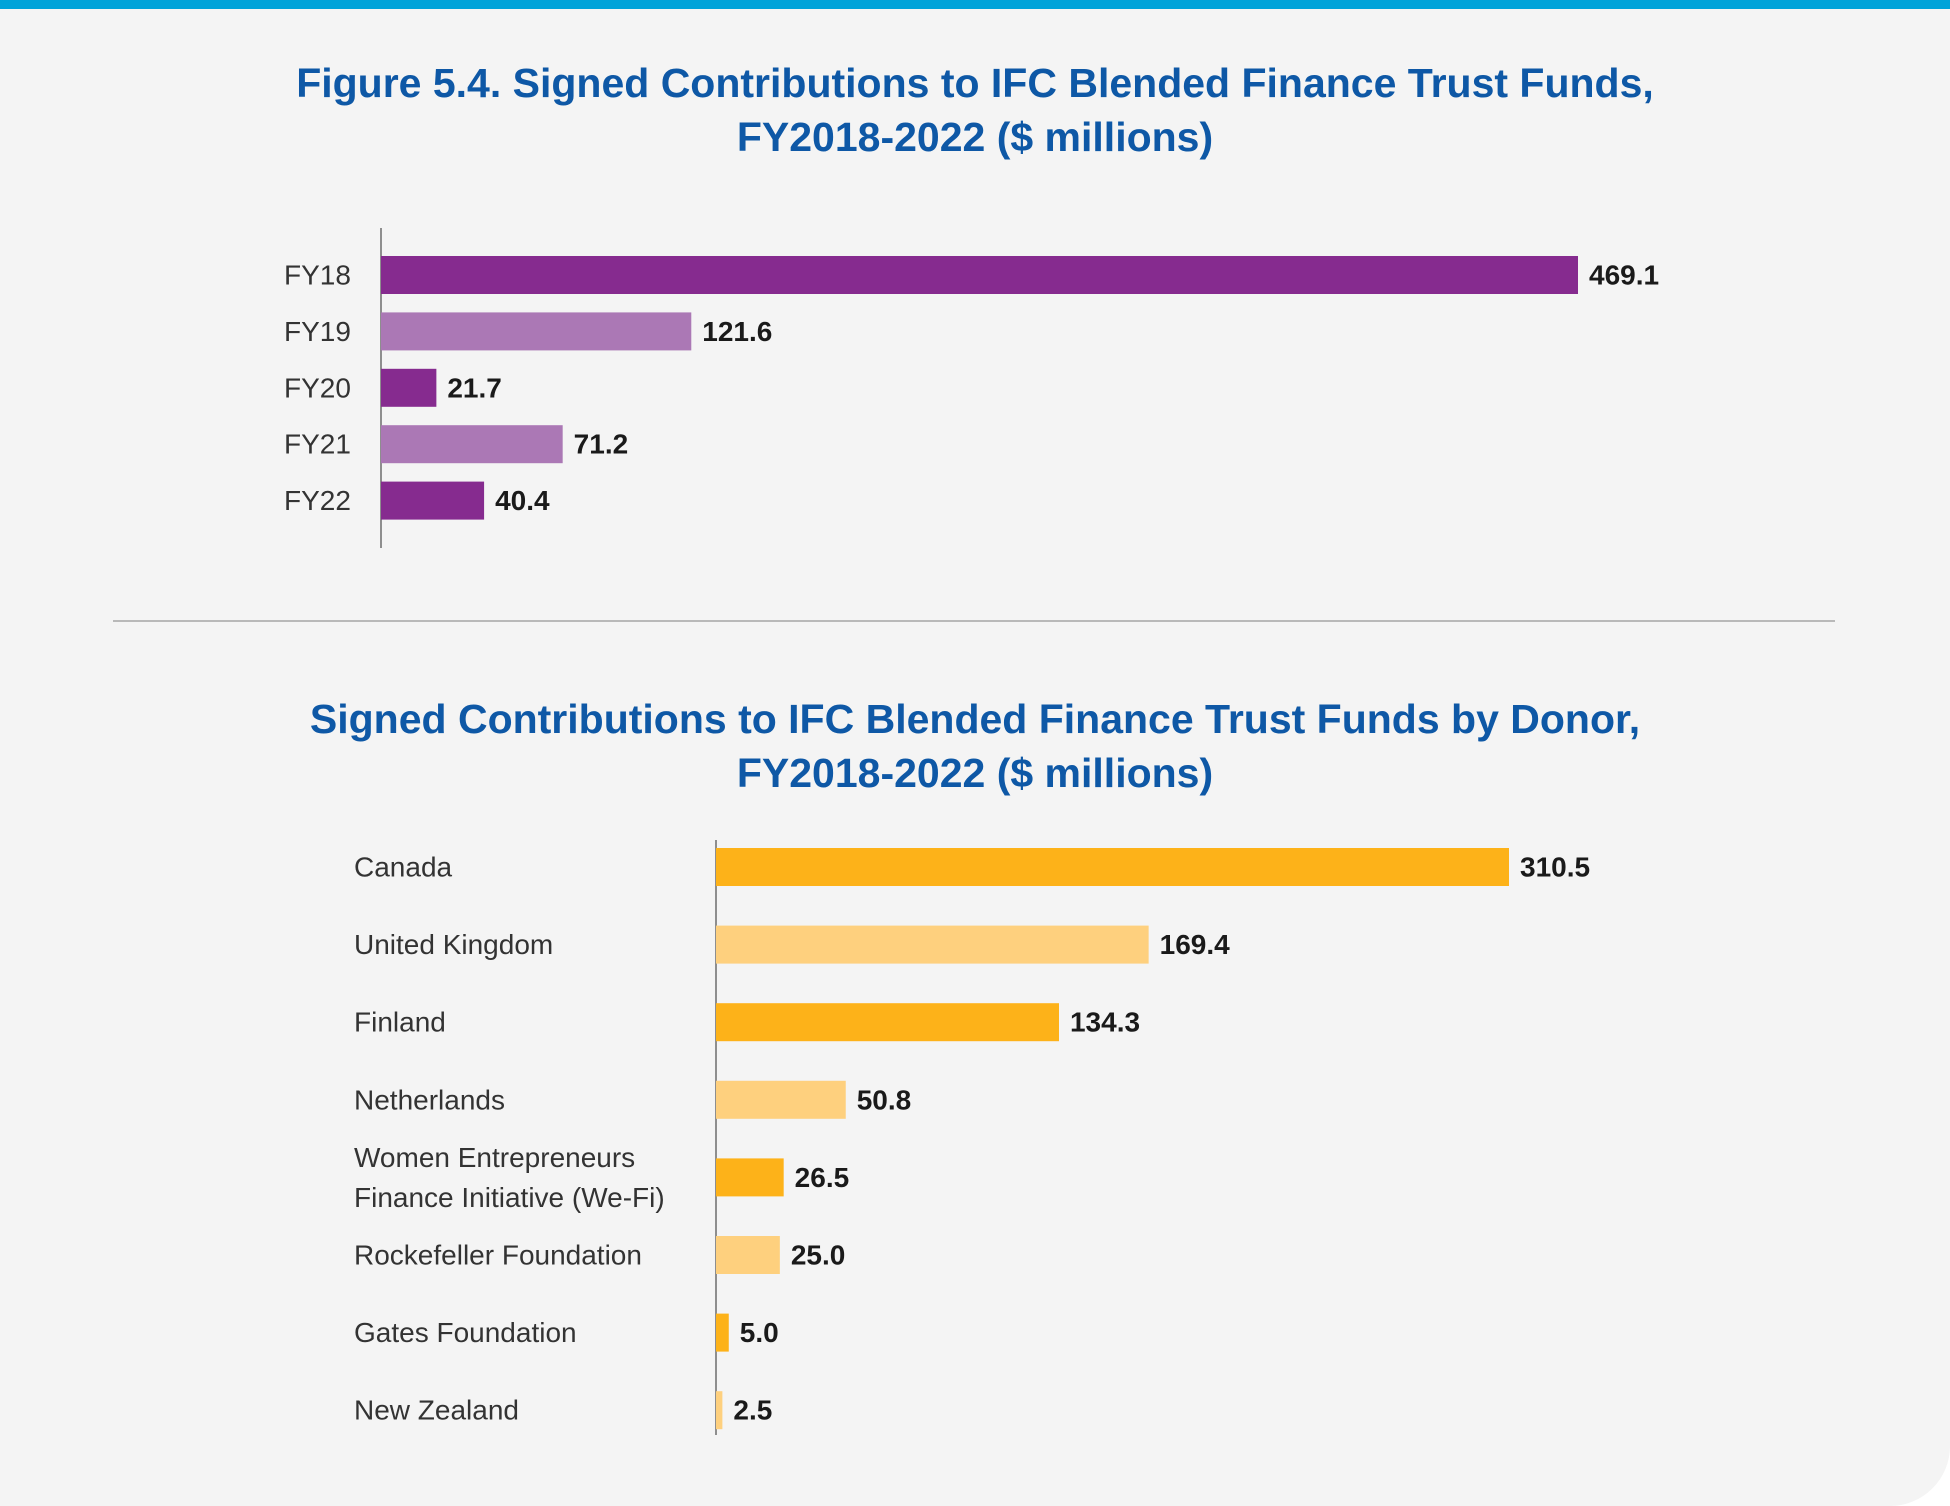 The height and width of the screenshot is (1506, 1950). I want to click on chart-1-value-label: 71.2, so click(601, 444).